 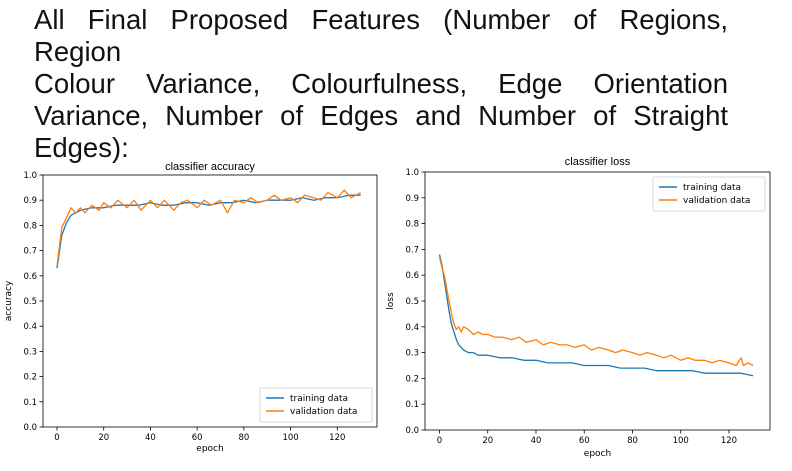 I want to click on loss-y-tick-label: 0.4, so click(x=412, y=328).